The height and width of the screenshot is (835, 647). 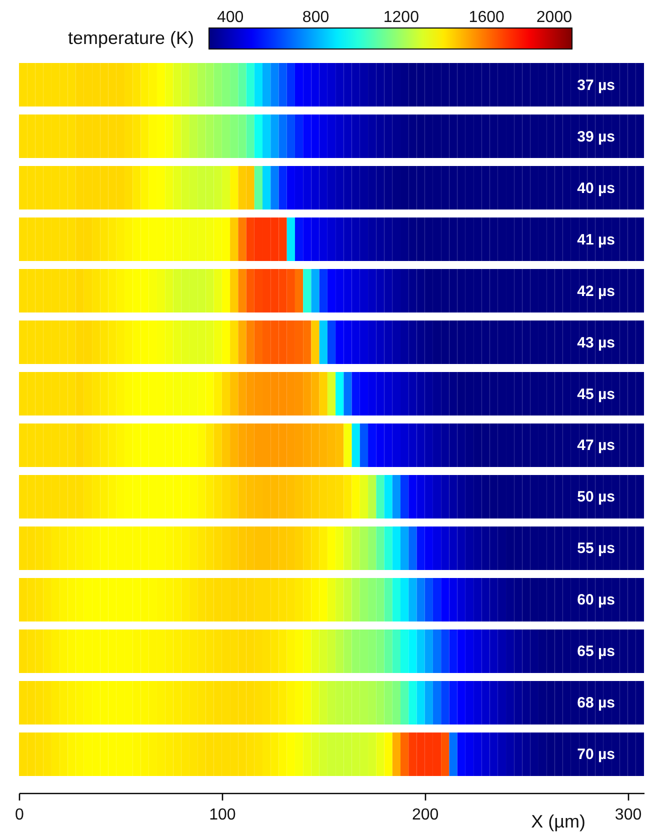 I want to click on color-bar-label: 800, so click(x=316, y=17).